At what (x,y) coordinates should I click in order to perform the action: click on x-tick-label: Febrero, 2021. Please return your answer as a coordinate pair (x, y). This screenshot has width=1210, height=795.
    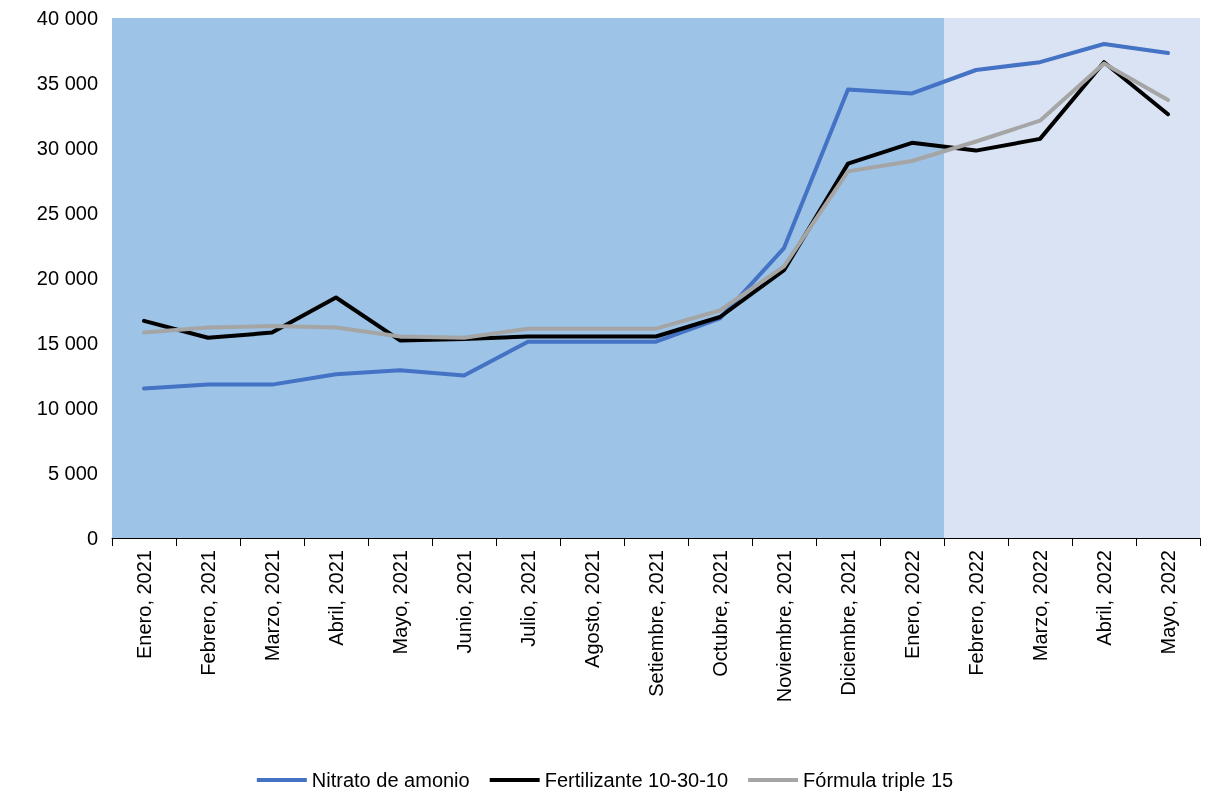
    Looking at the image, I should click on (208, 613).